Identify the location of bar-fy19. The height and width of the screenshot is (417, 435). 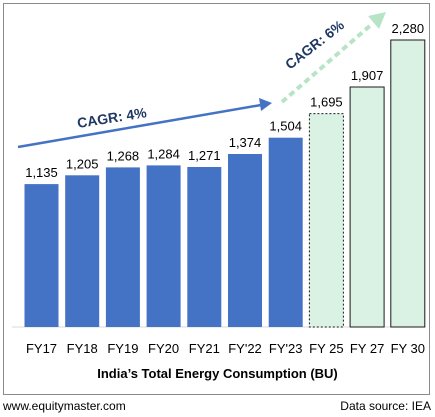
(122, 247).